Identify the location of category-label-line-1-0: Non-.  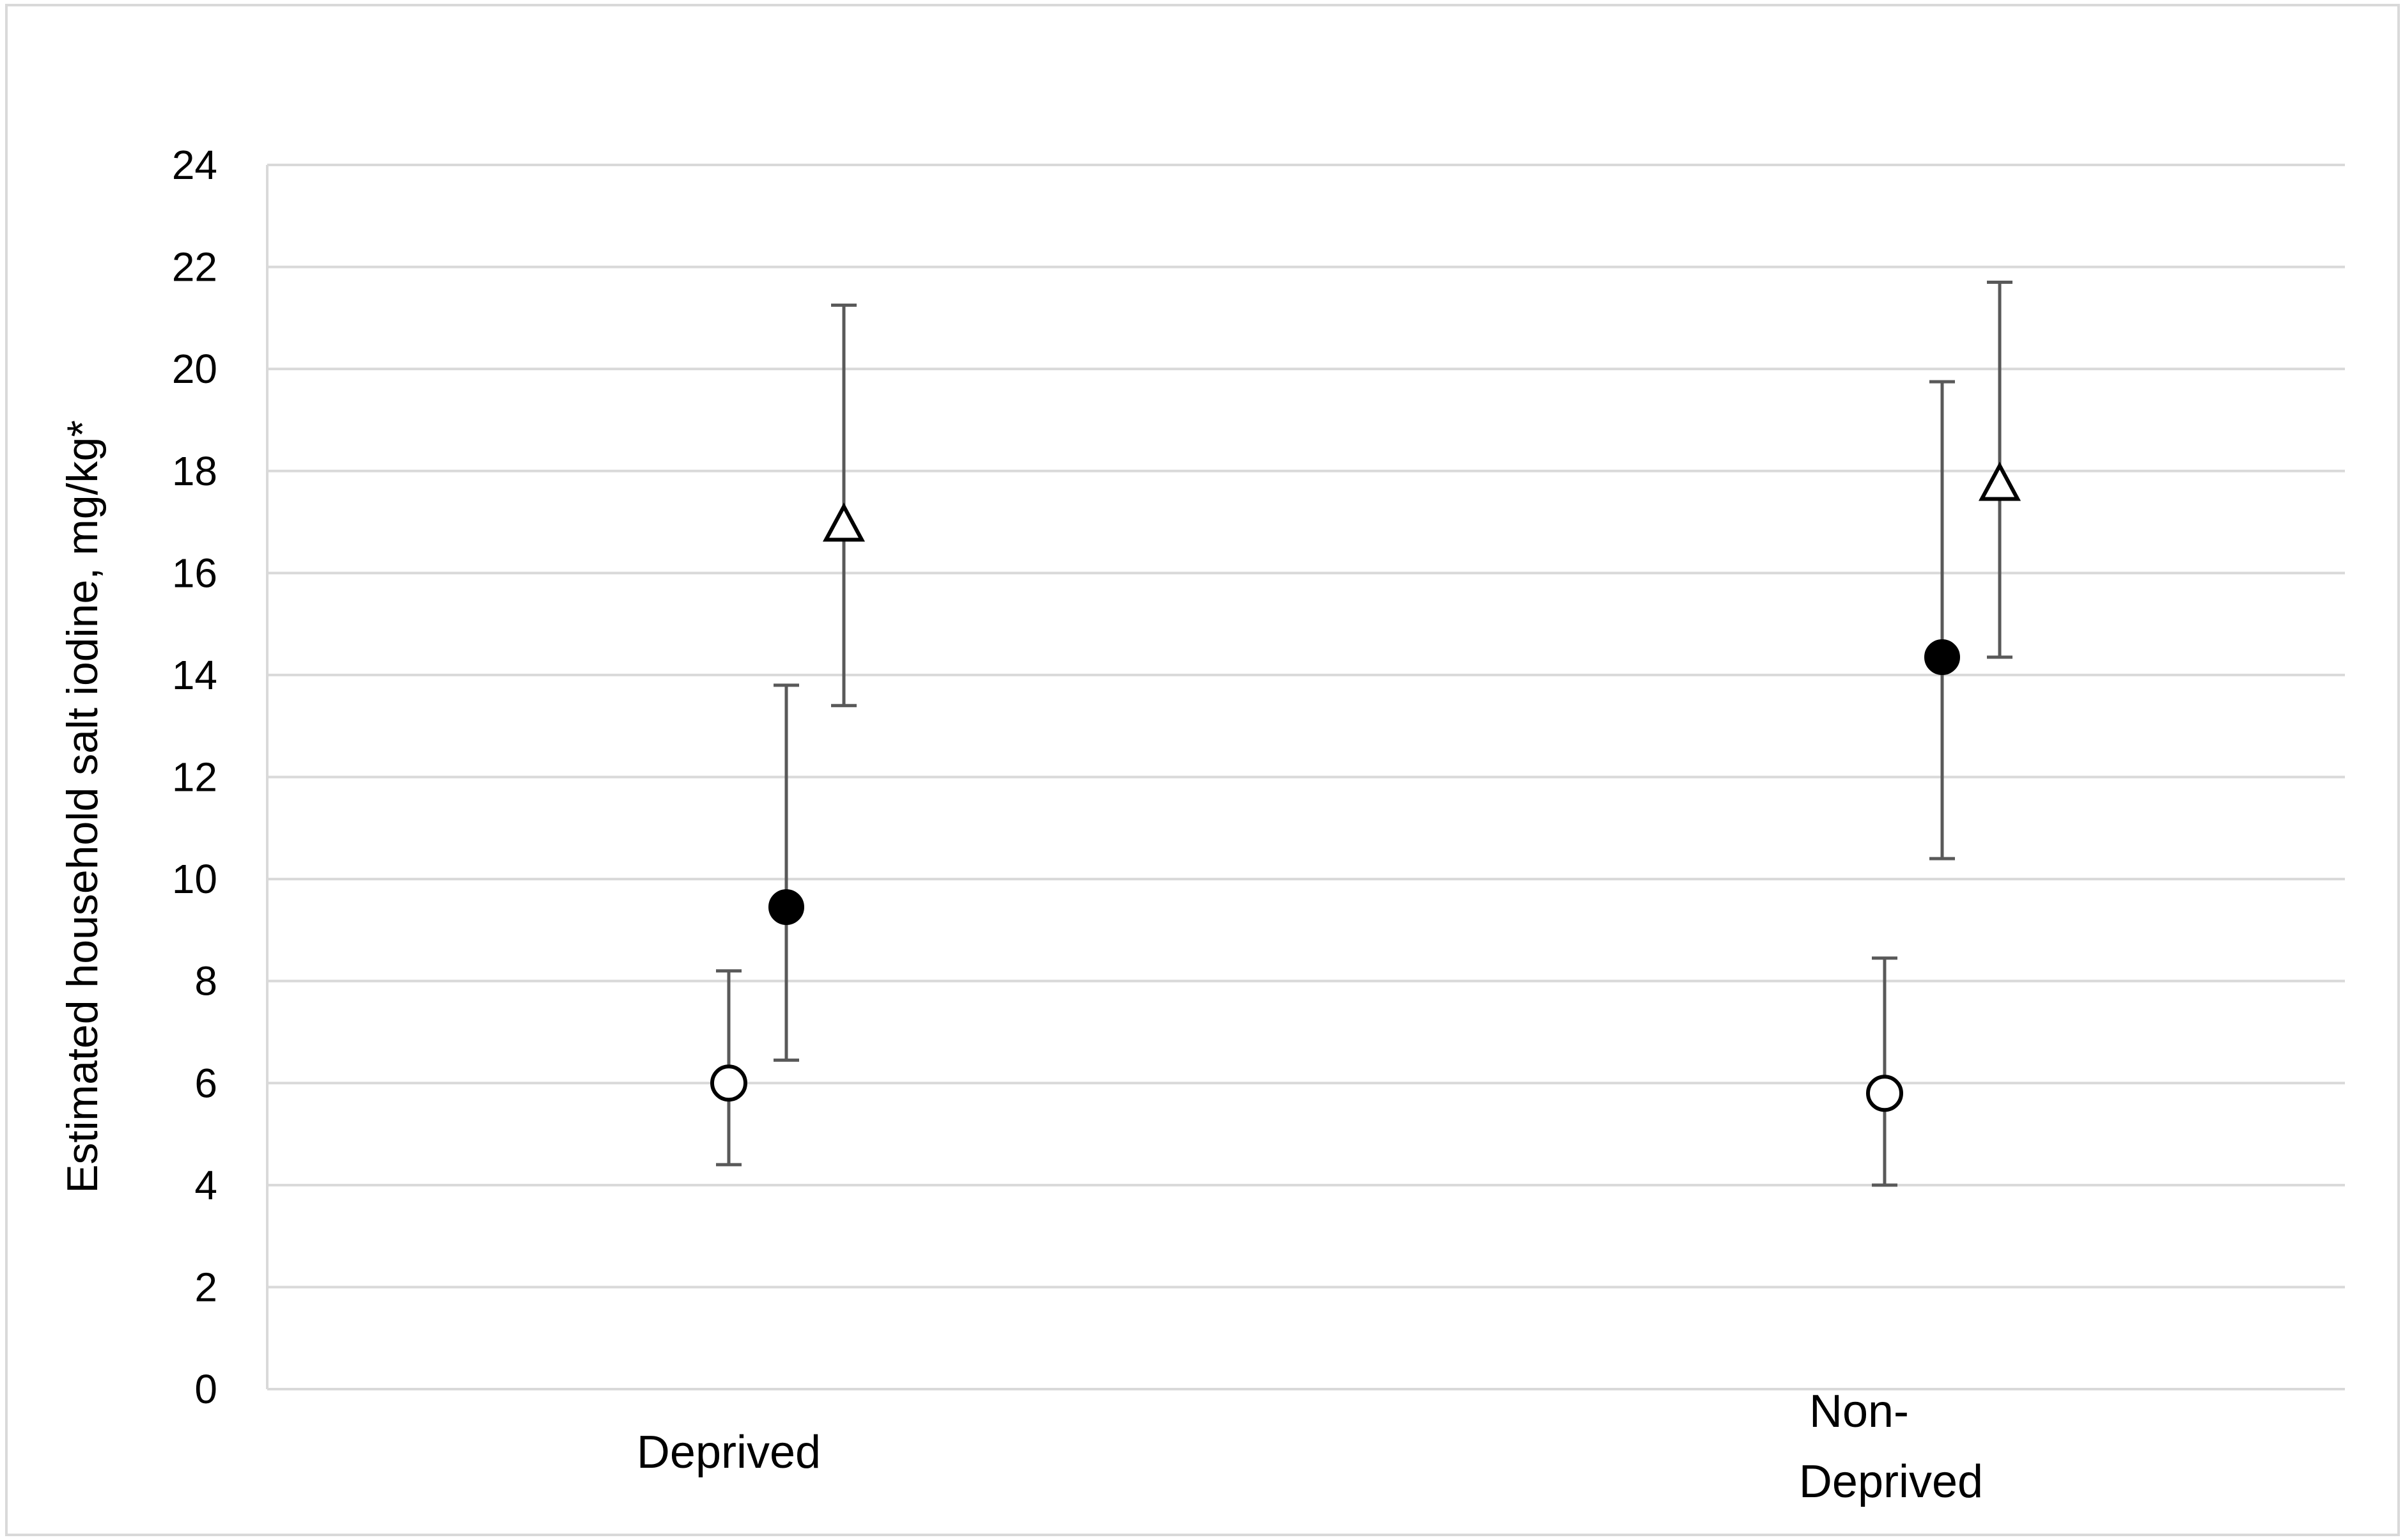
(1859, 1411).